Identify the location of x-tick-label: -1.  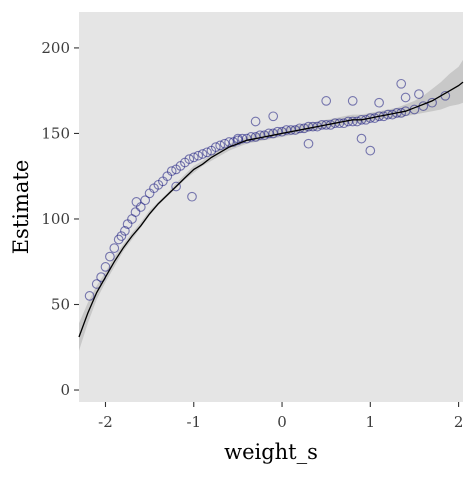
(193, 422).